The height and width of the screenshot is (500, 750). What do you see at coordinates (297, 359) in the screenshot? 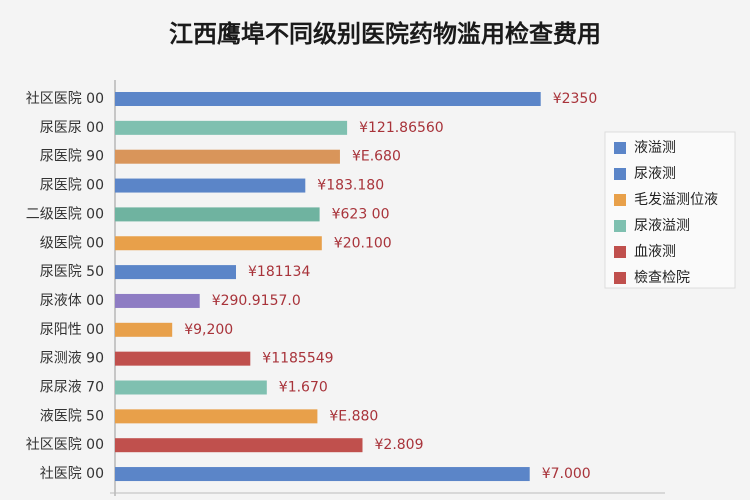
I see `value-label: ¥1185549` at bounding box center [297, 359].